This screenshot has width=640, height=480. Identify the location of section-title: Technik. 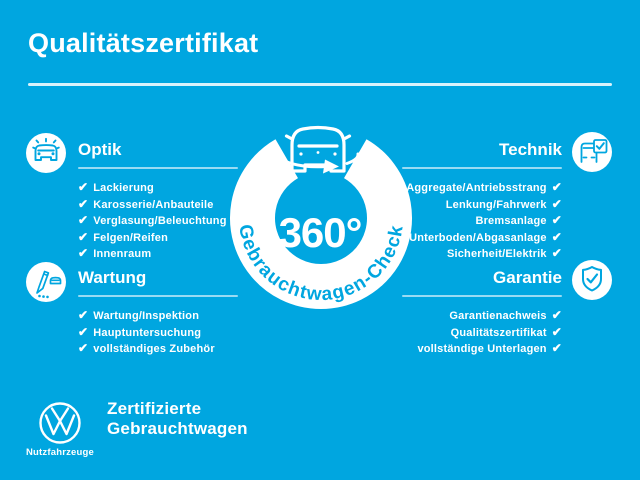
(530, 149).